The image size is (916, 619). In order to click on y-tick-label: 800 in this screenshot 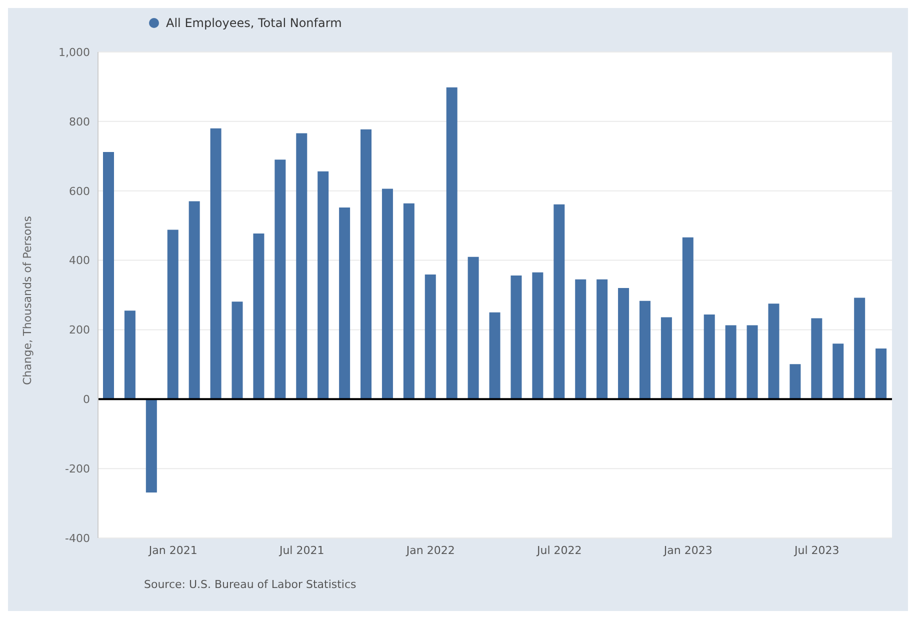, I will do `click(79, 121)`.